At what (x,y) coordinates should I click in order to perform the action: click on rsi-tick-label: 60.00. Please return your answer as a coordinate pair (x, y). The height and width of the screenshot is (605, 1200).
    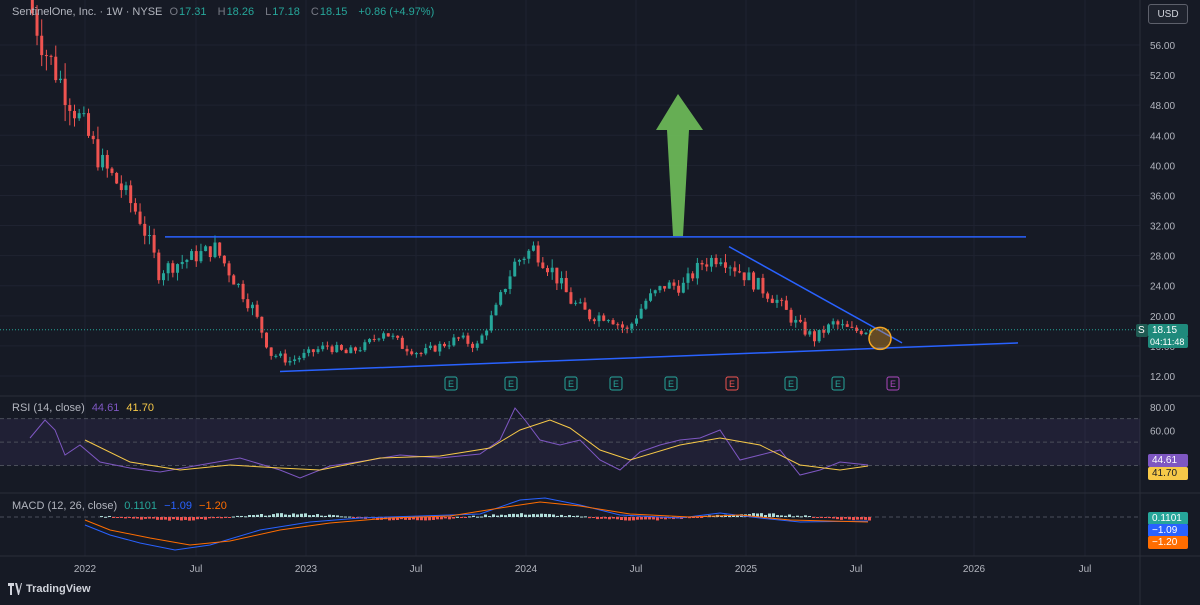
    Looking at the image, I should click on (1162, 431).